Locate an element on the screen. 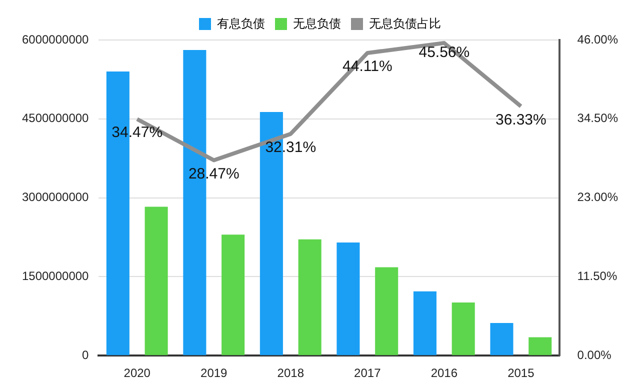 Image resolution: width=640 pixels, height=392 pixels. data-label: 36.33% is located at coordinates (520, 119).